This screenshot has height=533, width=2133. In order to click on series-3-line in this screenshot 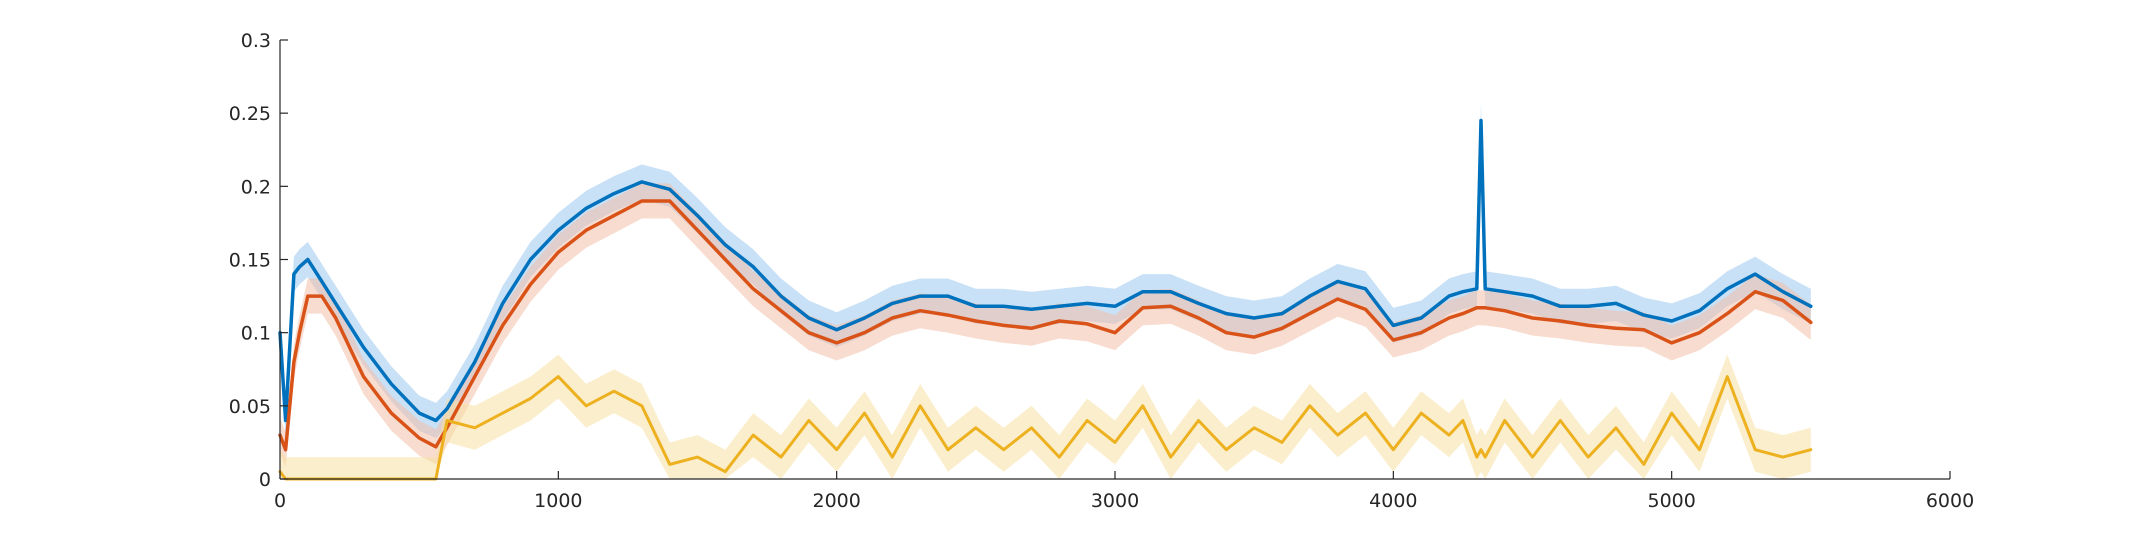, I will do `click(1045, 428)`.